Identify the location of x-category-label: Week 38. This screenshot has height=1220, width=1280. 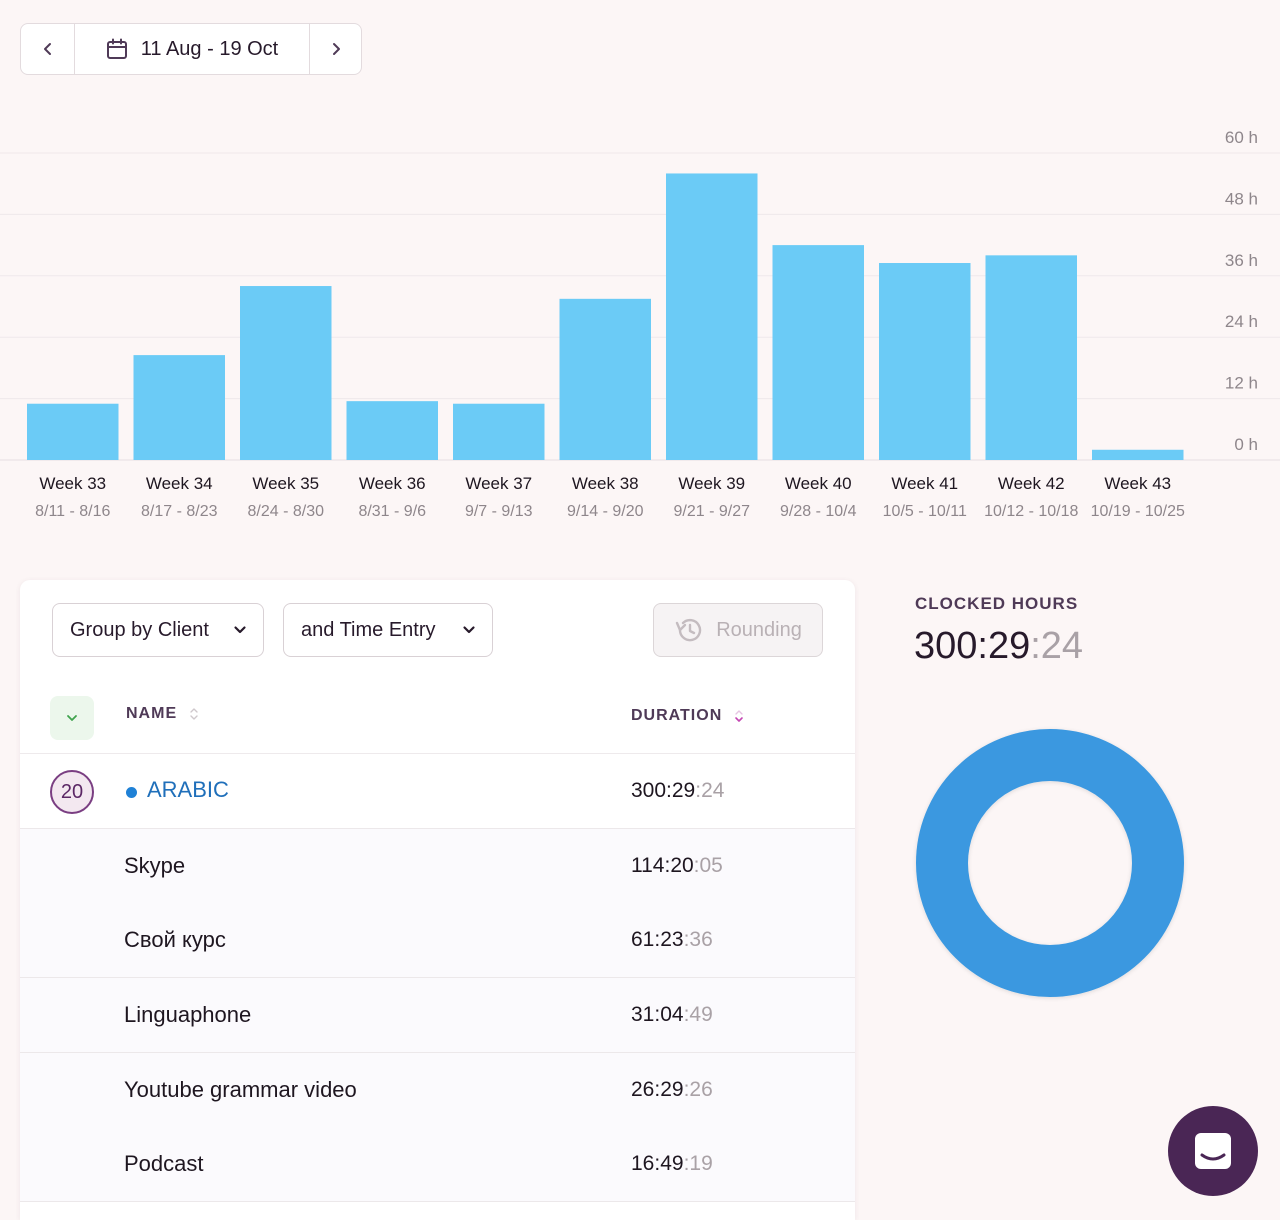
(605, 483).